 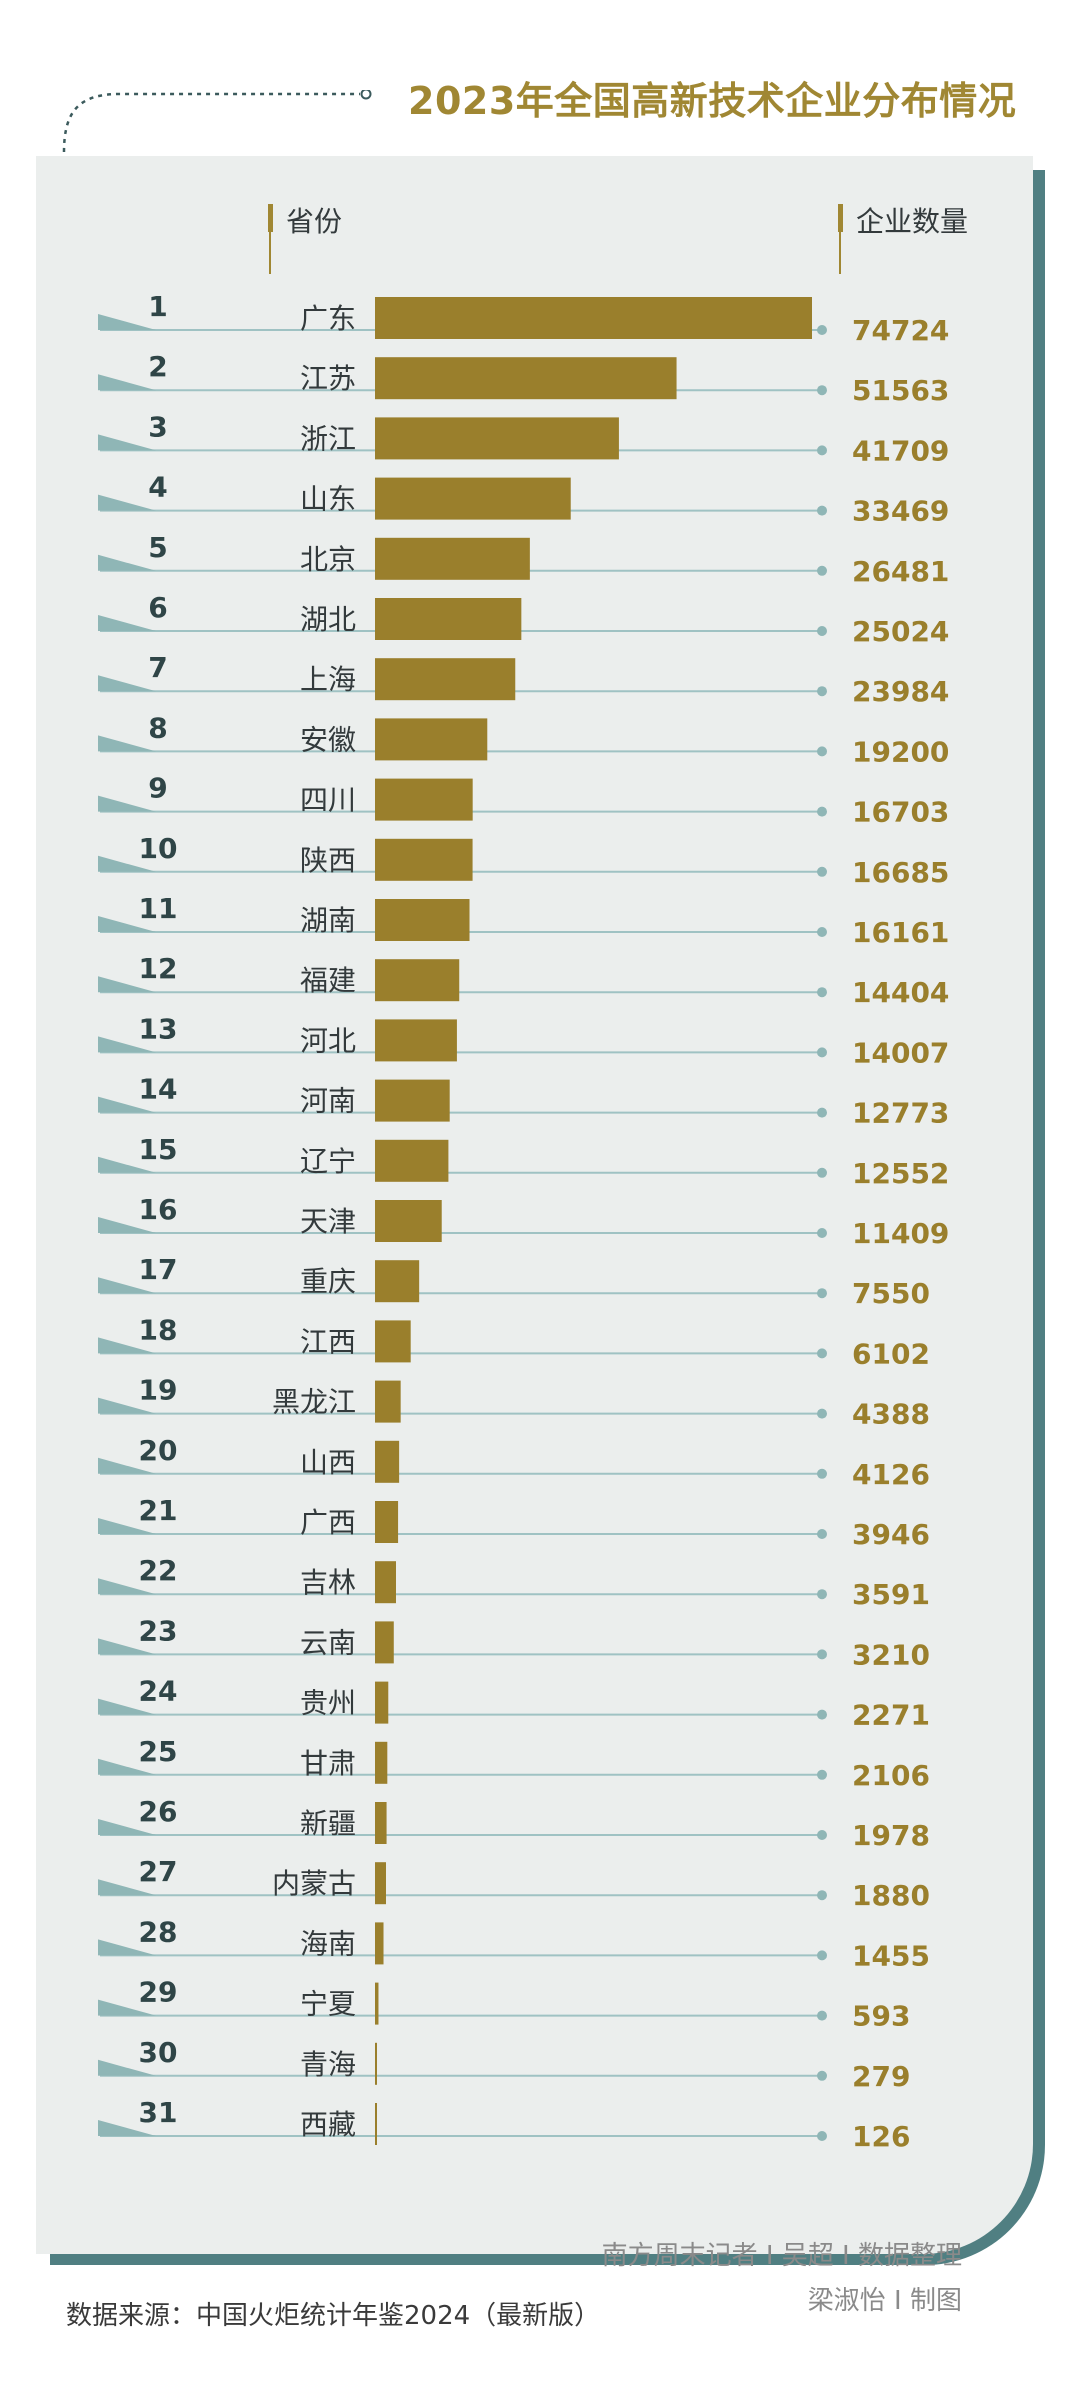 What do you see at coordinates (158, 1390) in the screenshot?
I see `rank-label: 19` at bounding box center [158, 1390].